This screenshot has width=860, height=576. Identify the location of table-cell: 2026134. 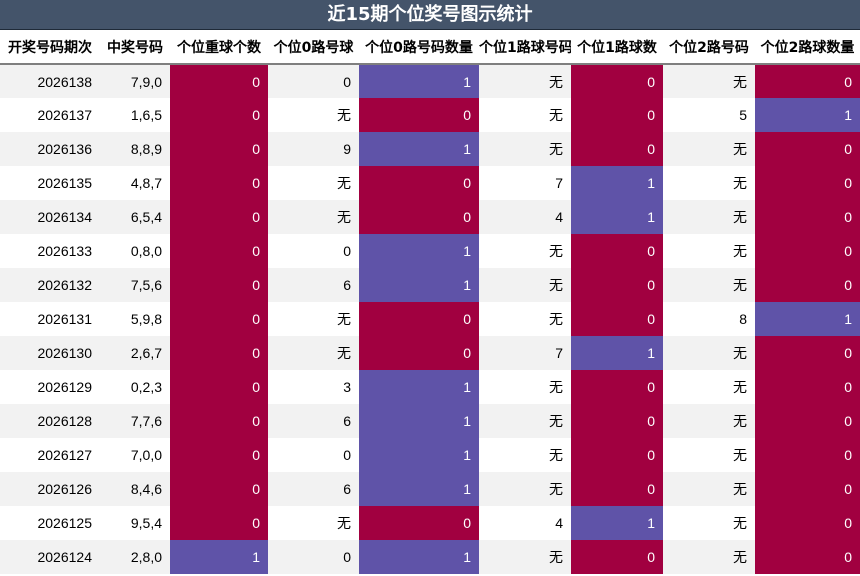
(50, 217).